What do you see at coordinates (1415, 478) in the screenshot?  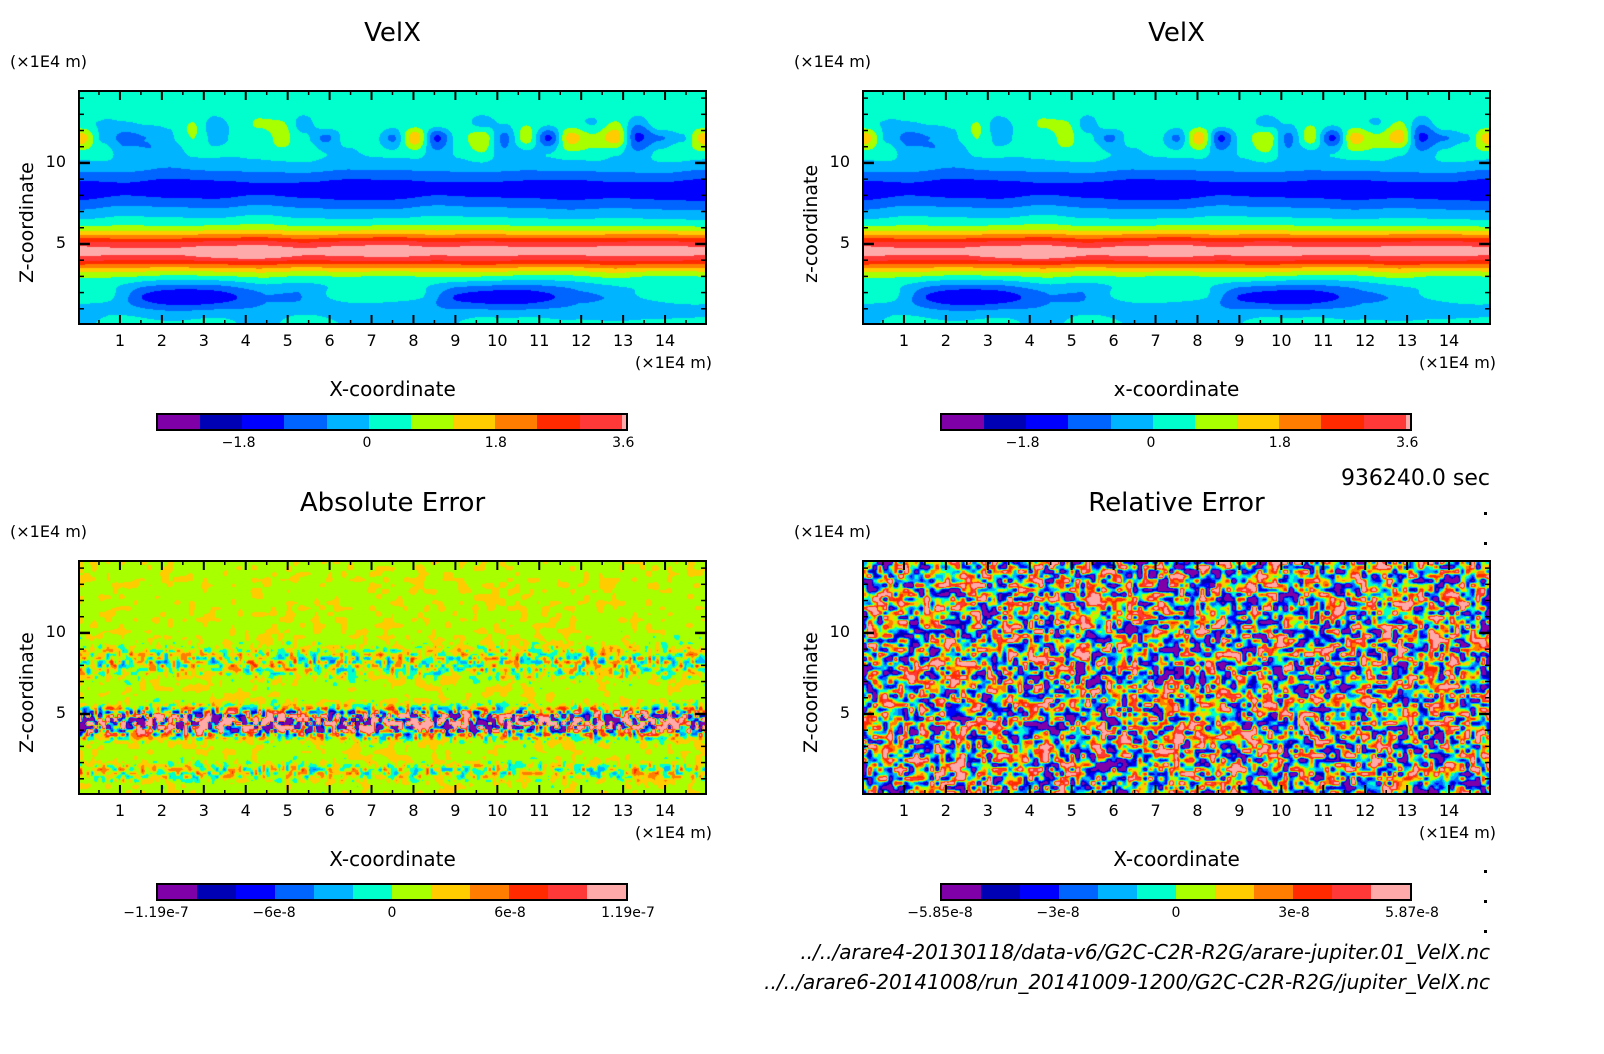 I see `time-label: 936240.0 sec` at bounding box center [1415, 478].